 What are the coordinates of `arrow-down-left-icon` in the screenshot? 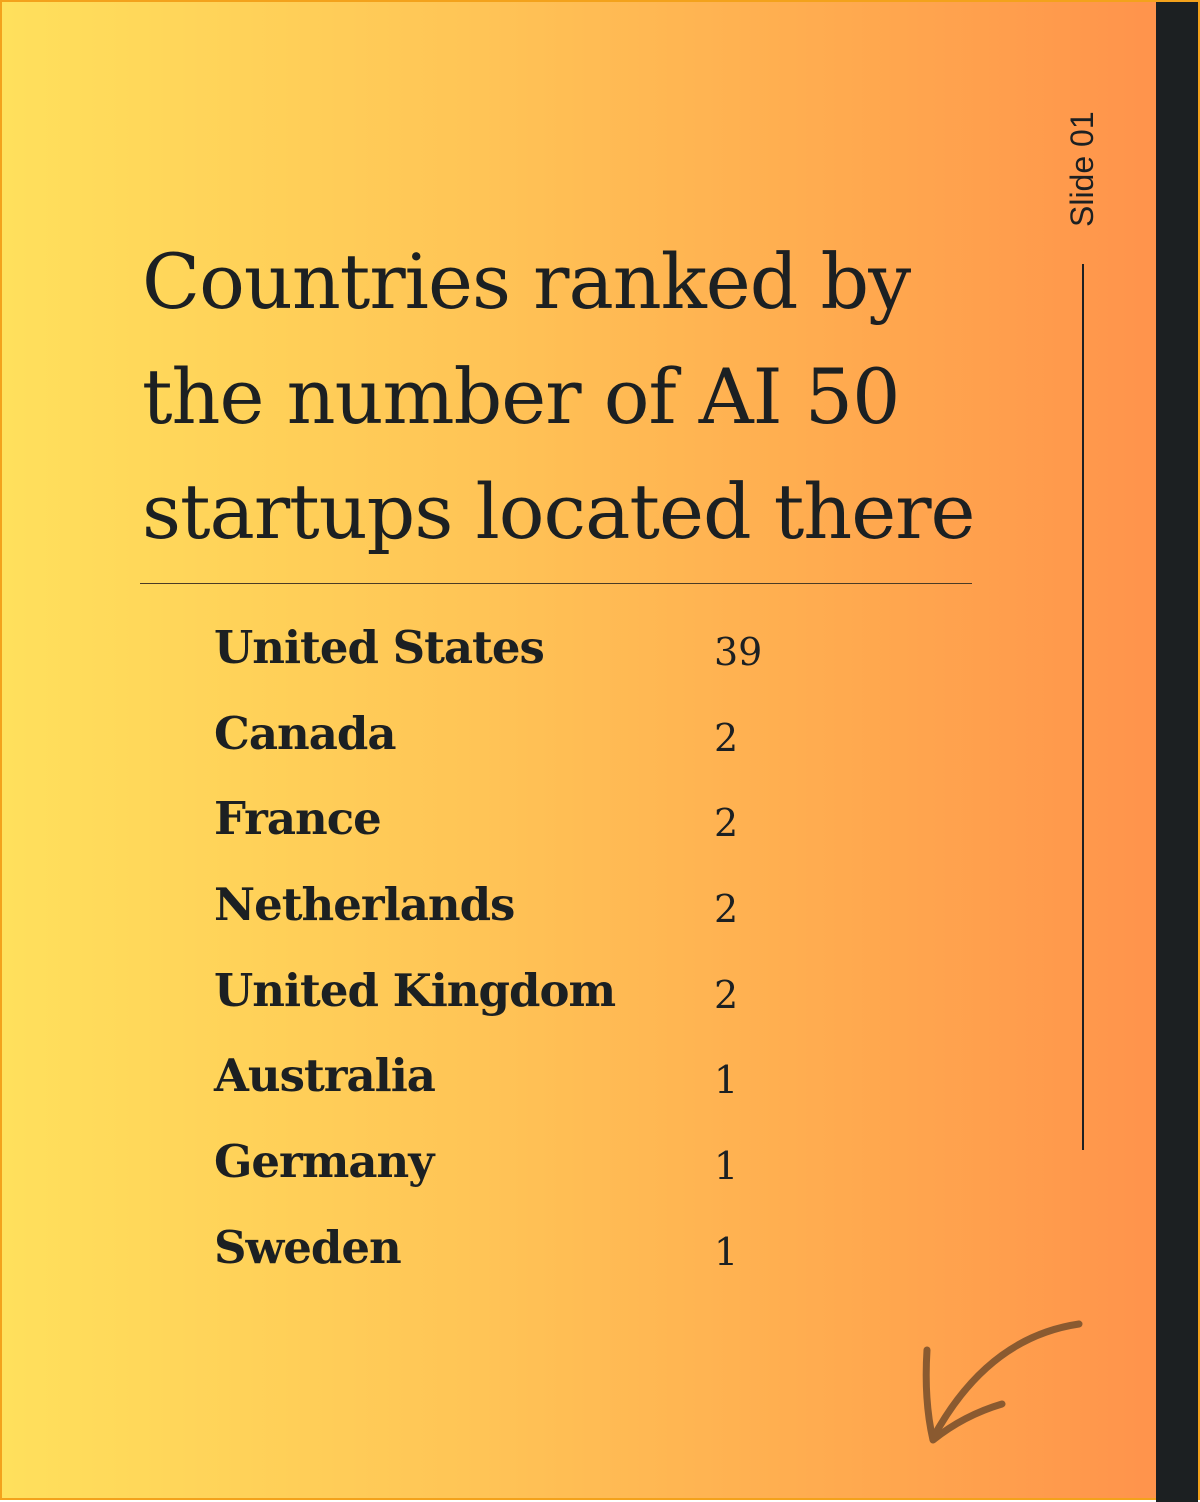 It's located at (1002, 1387).